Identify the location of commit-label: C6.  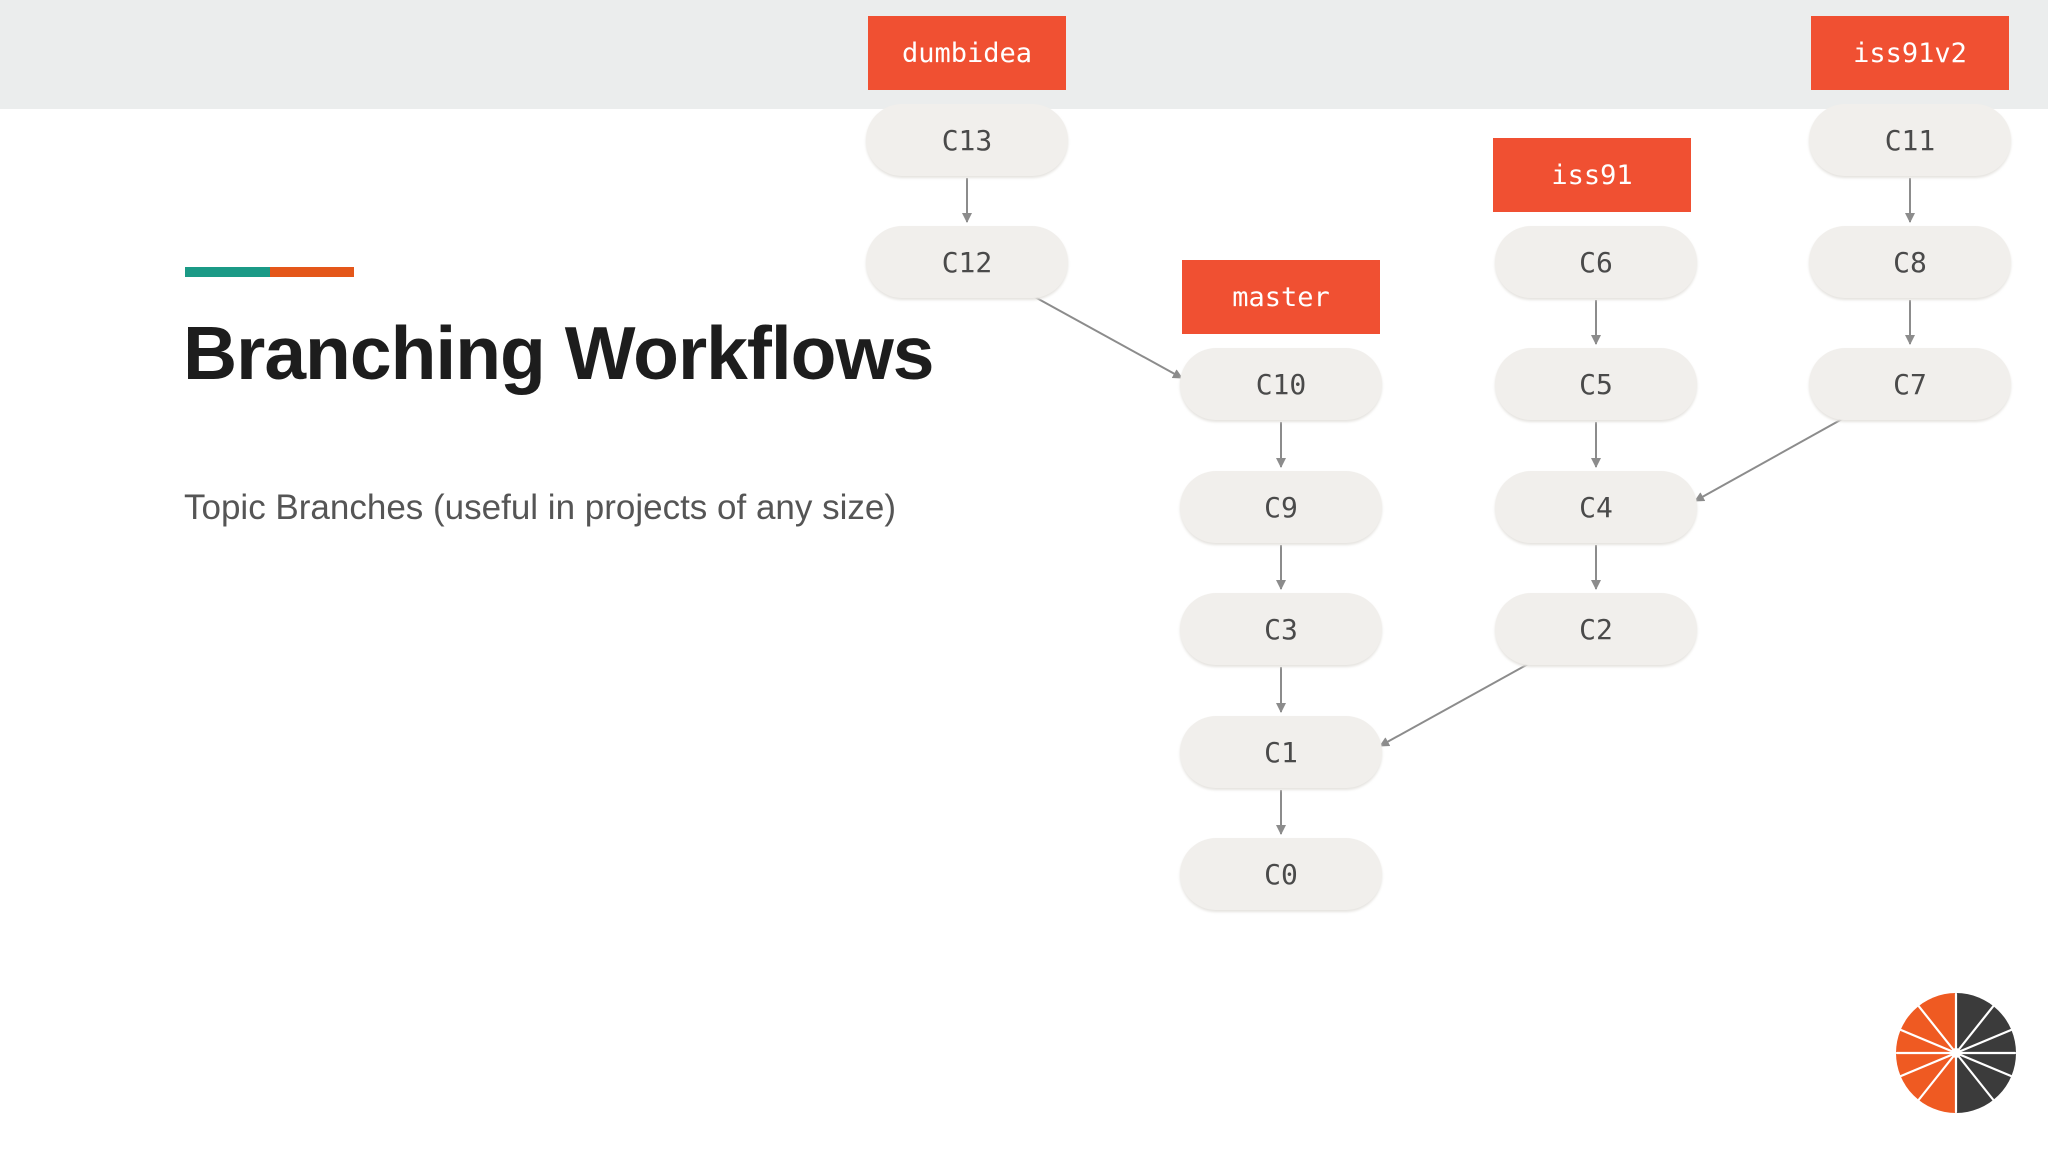
(1596, 262).